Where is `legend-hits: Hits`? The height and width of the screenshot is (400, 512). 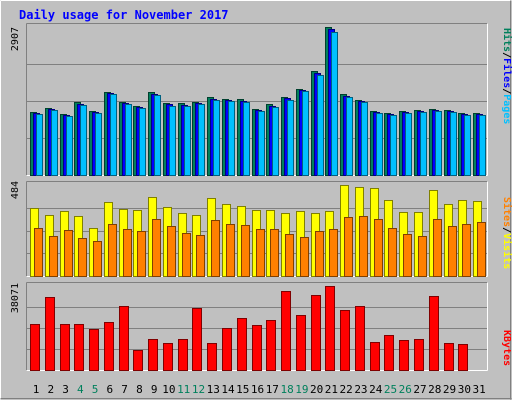 legend-hits: Hits is located at coordinates (506, 40).